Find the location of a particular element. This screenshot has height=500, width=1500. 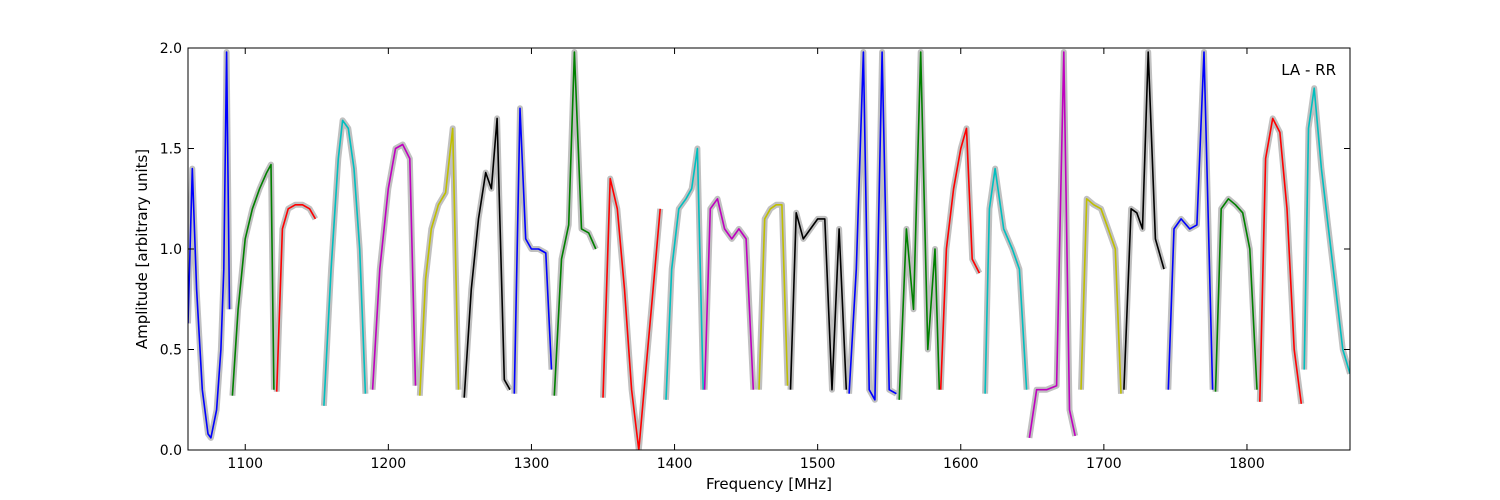

x-axis-label: Frequency [MHz] is located at coordinates (769, 484).